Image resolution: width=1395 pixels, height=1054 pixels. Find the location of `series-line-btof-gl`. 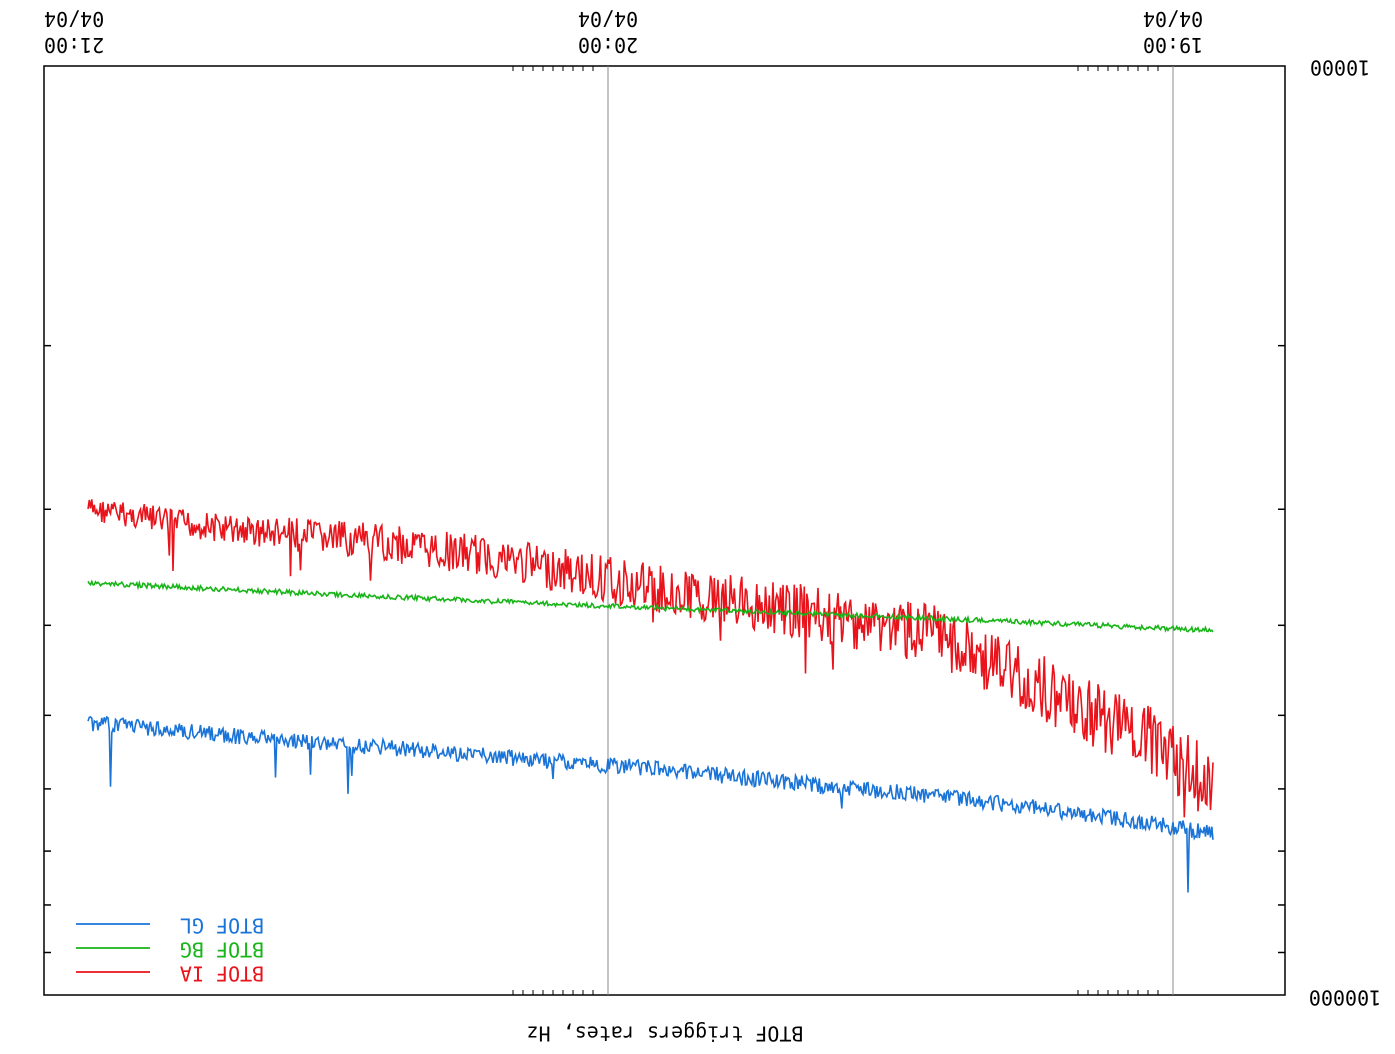

series-line-btof-gl is located at coordinates (650, 804).